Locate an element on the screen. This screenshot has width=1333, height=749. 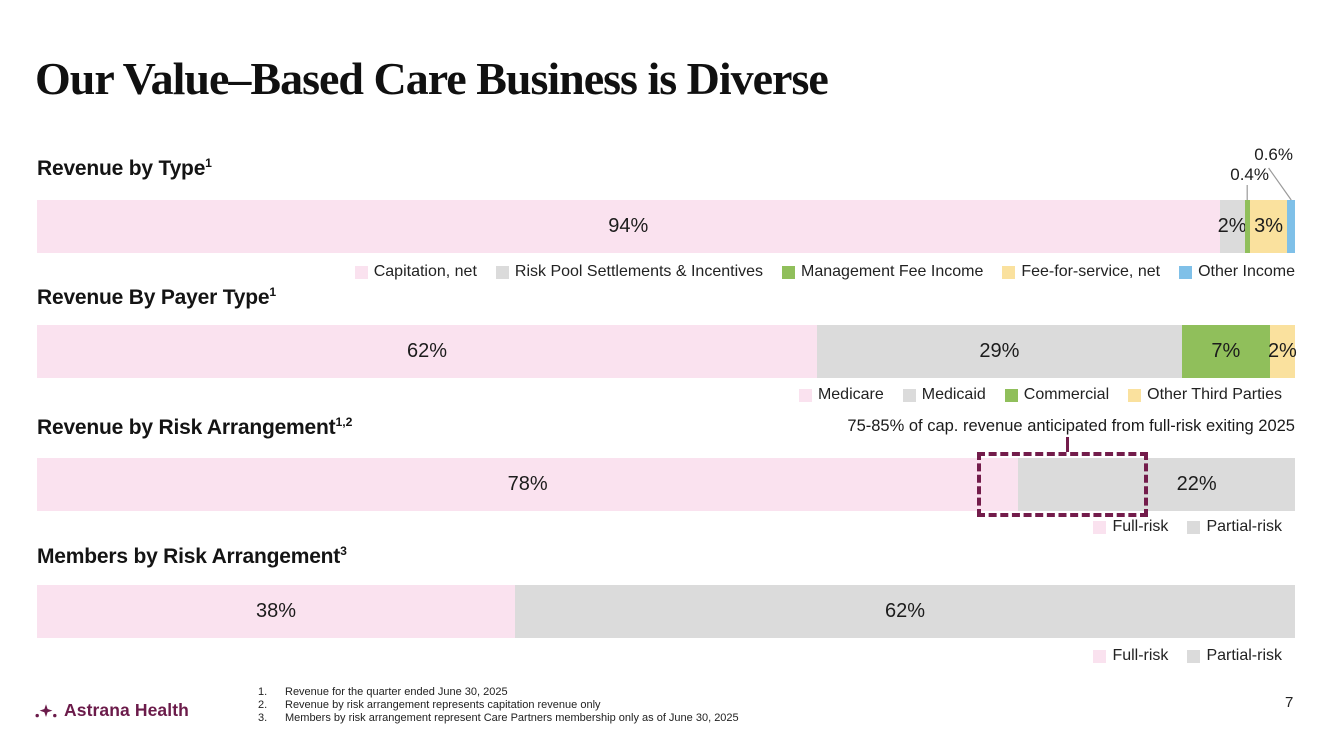
bar-segment-medicaid: 29% is located at coordinates (999, 351).